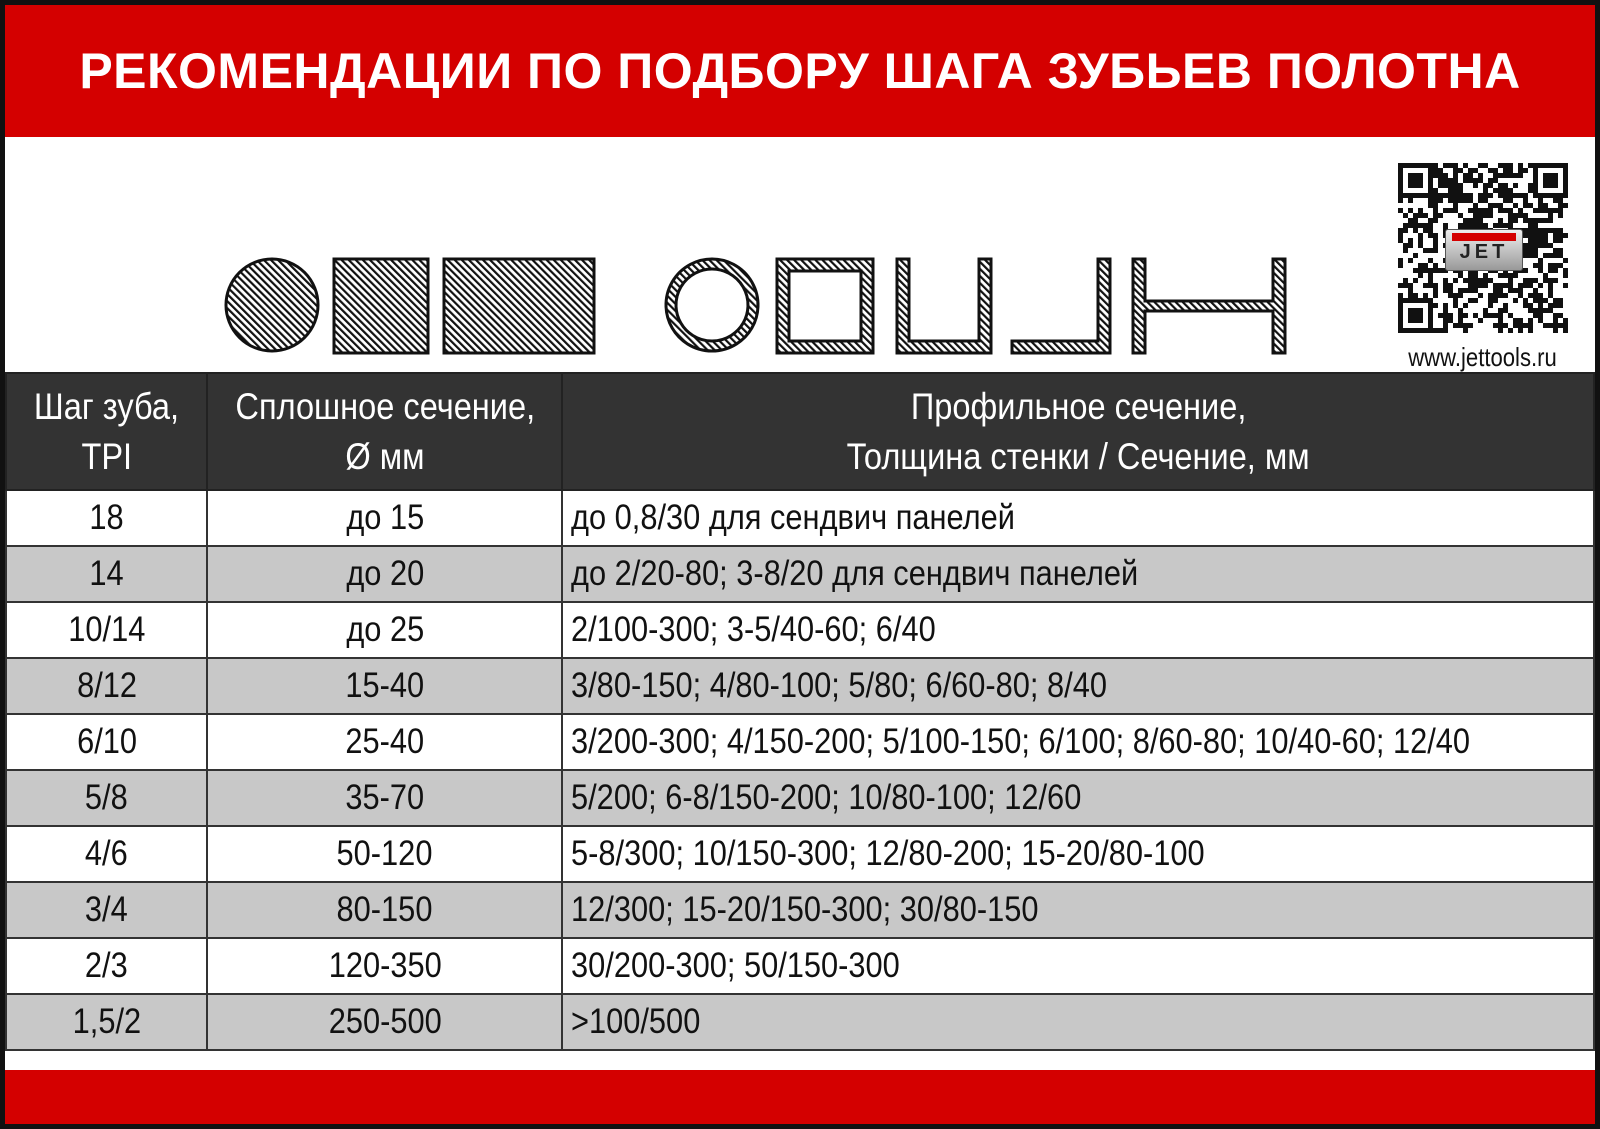  I want to click on footer-banner, so click(800, 1097).